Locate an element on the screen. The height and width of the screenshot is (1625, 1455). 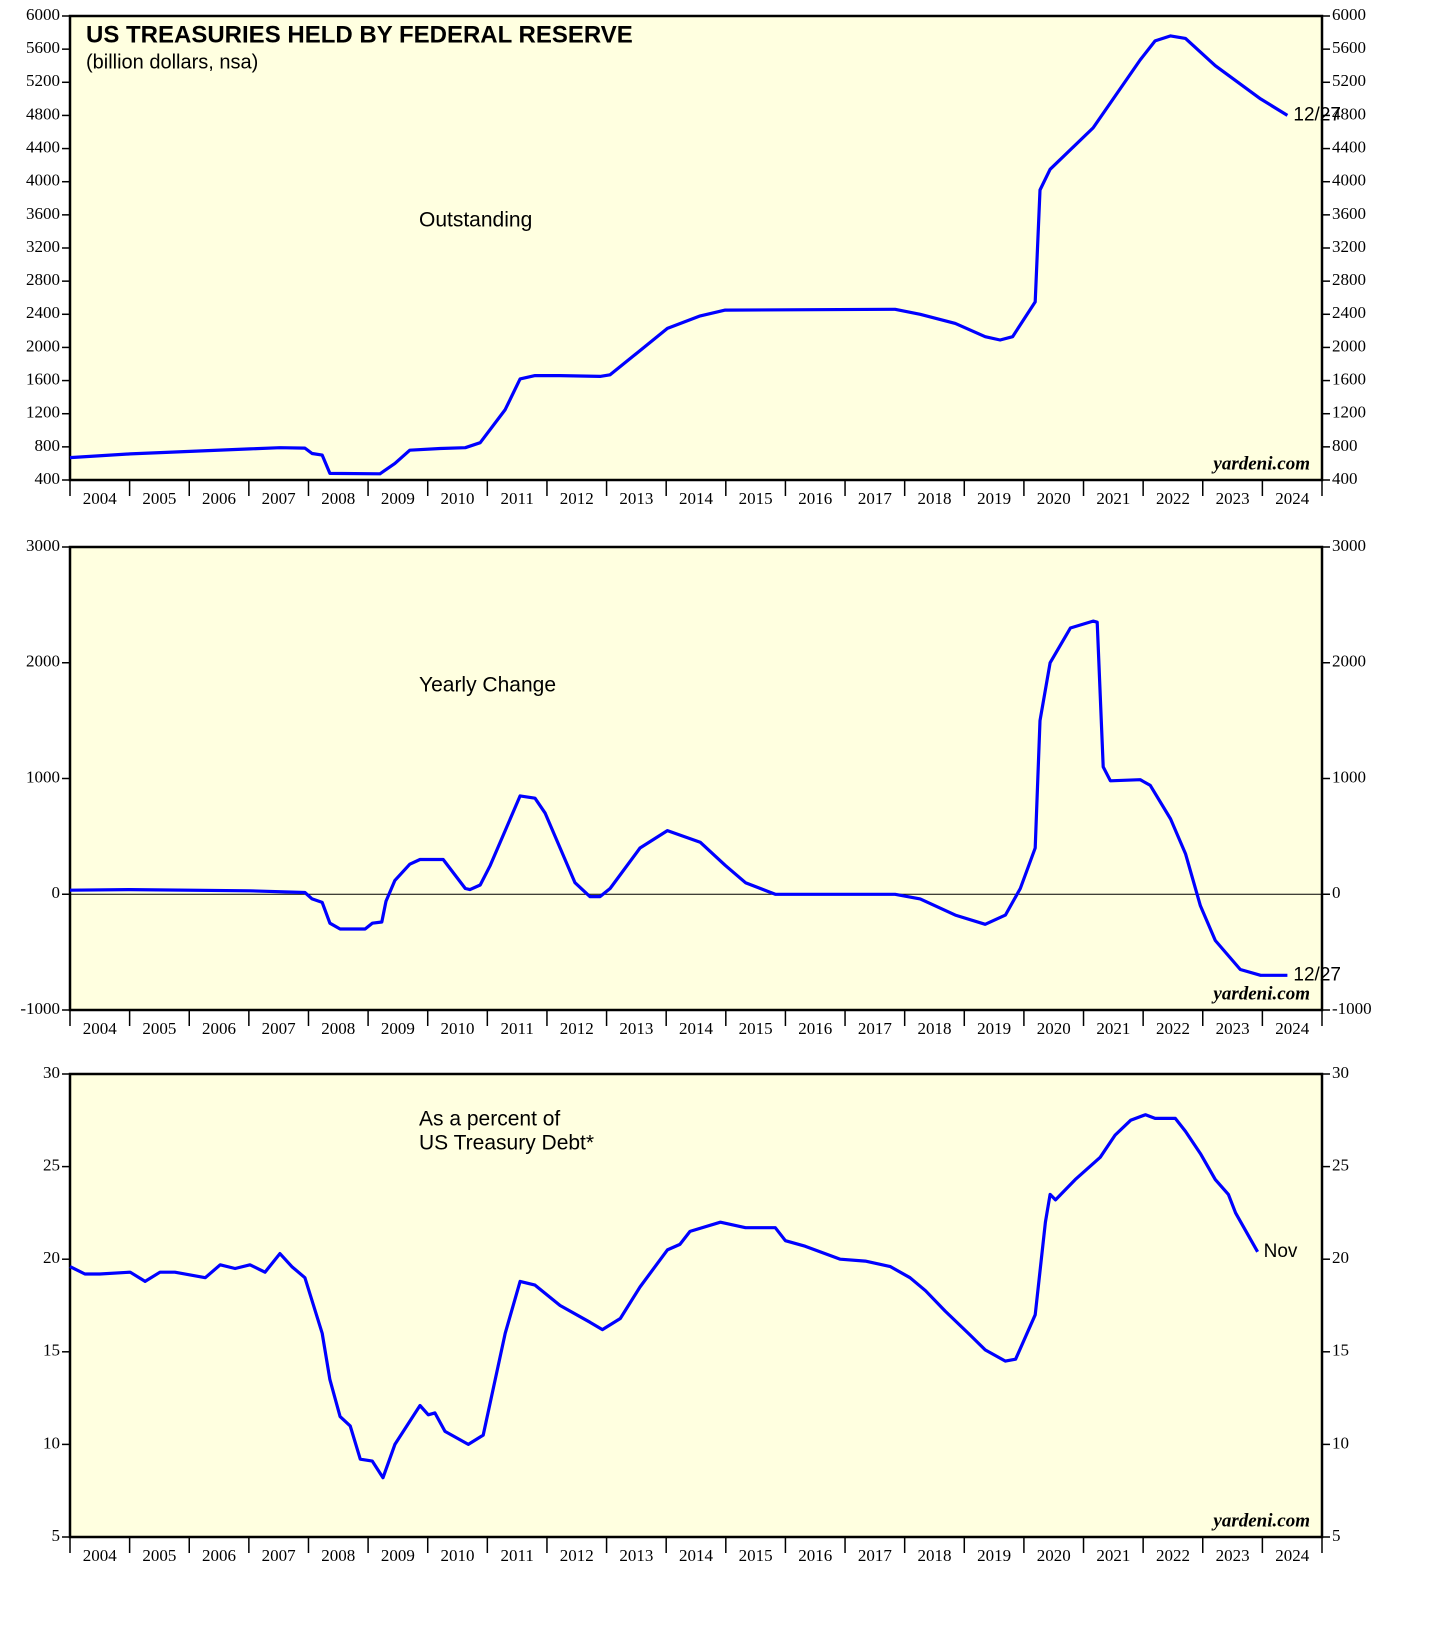
y2-tick-label: 1600 is located at coordinates (1349, 378).